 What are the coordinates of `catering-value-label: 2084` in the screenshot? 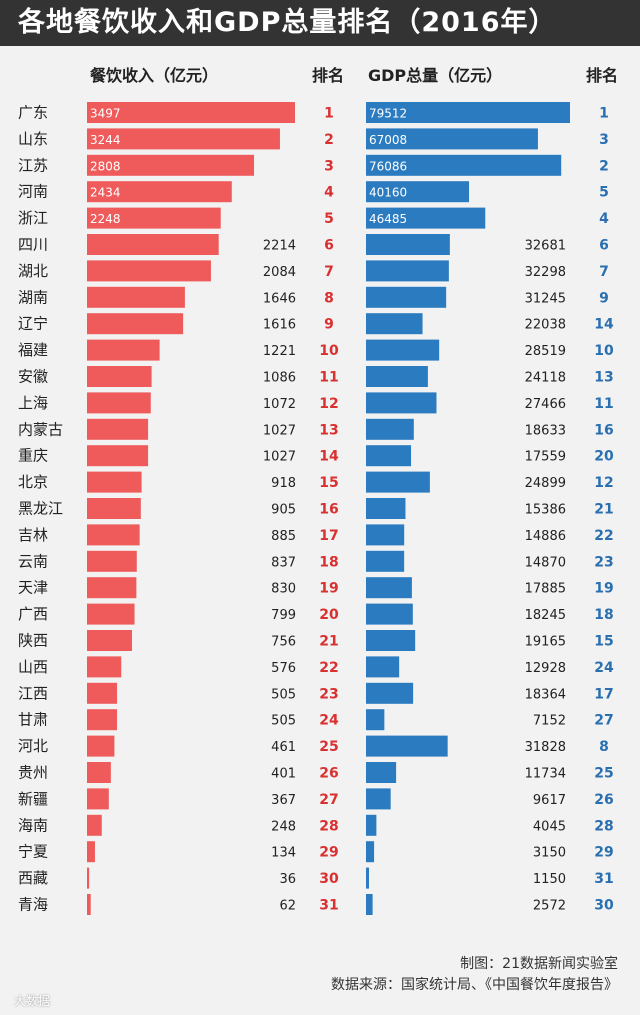 It's located at (279, 272).